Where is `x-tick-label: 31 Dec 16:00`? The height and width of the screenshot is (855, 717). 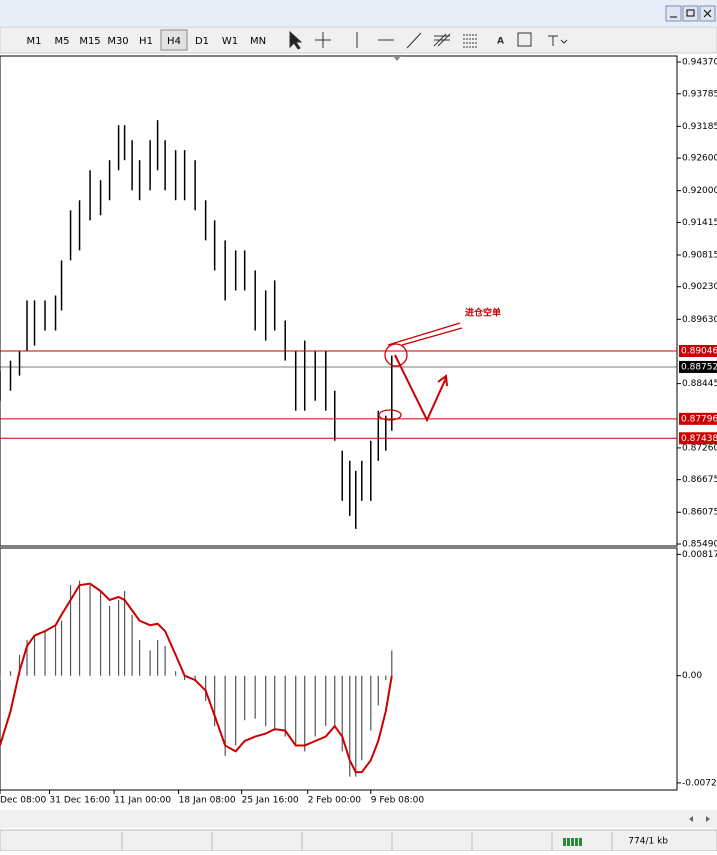
x-tick-label: 31 Dec 16:00 is located at coordinates (80, 801).